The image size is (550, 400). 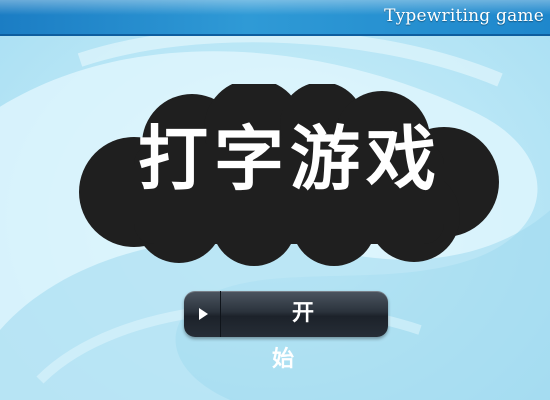 What do you see at coordinates (464, 16) in the screenshot?
I see `game-subtitle: Typewriting game` at bounding box center [464, 16].